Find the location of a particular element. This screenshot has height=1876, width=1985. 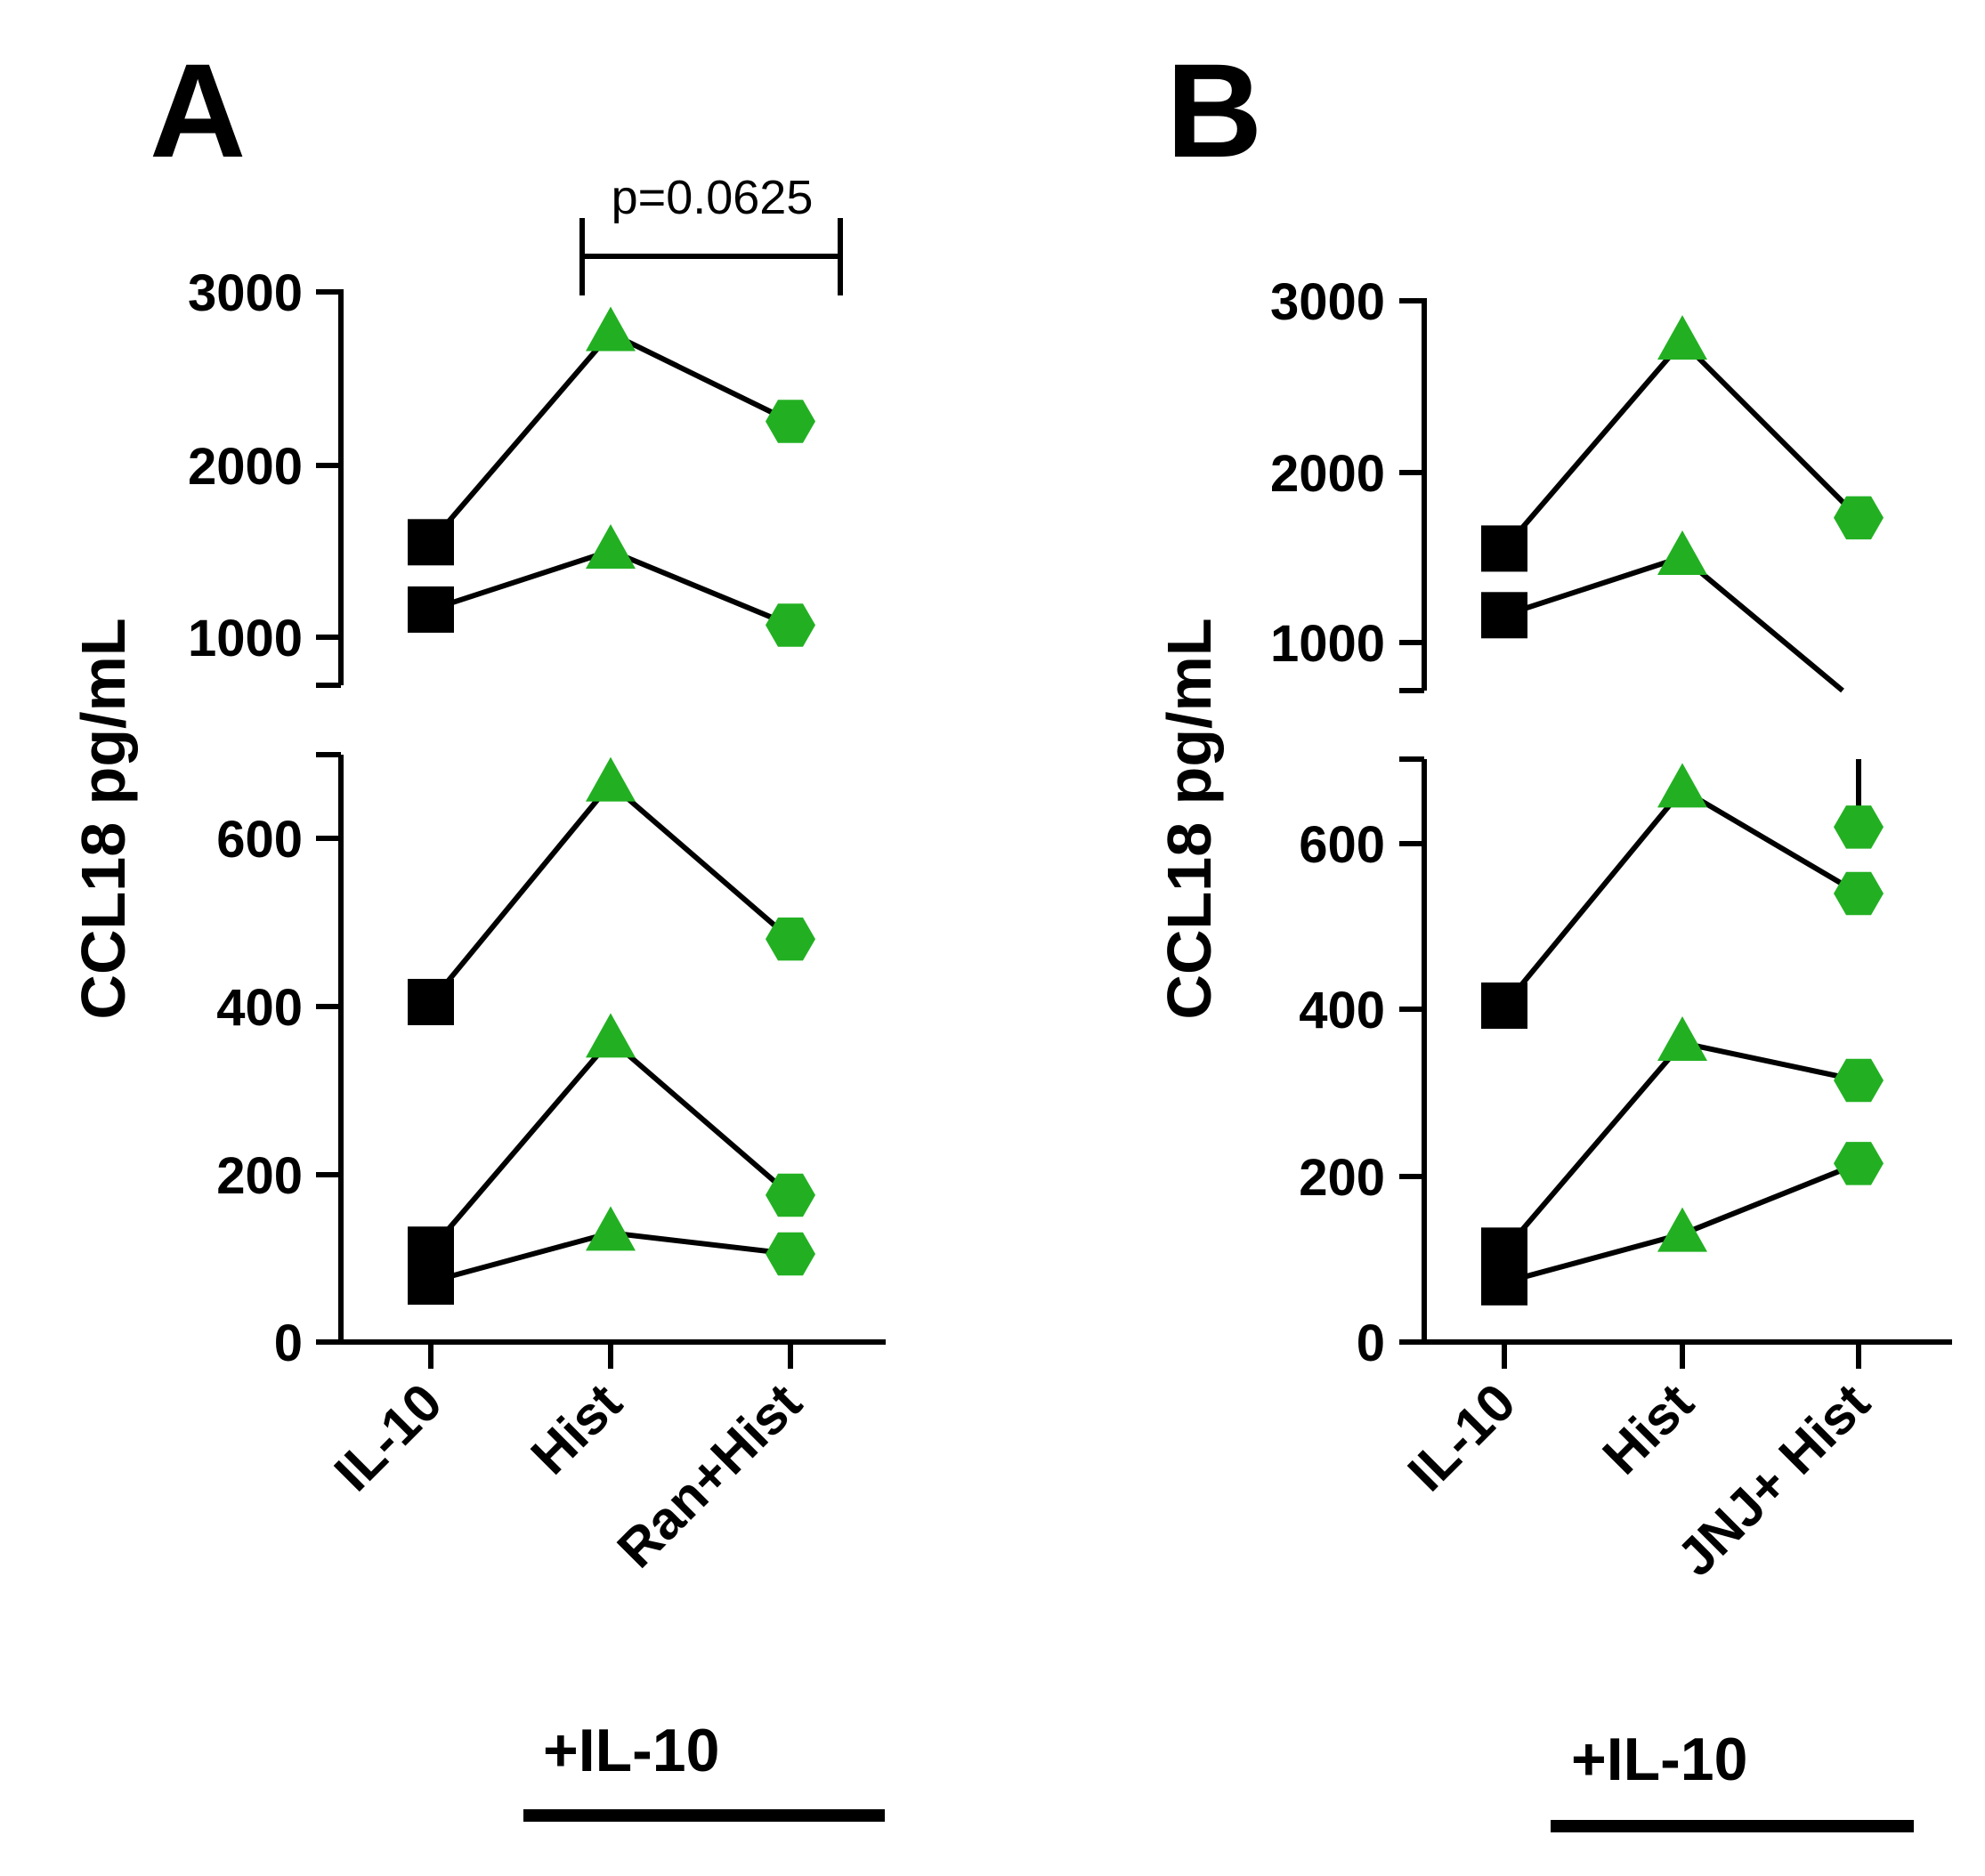

p-value-annotation-a: p=0.0625 is located at coordinates (713, 197).